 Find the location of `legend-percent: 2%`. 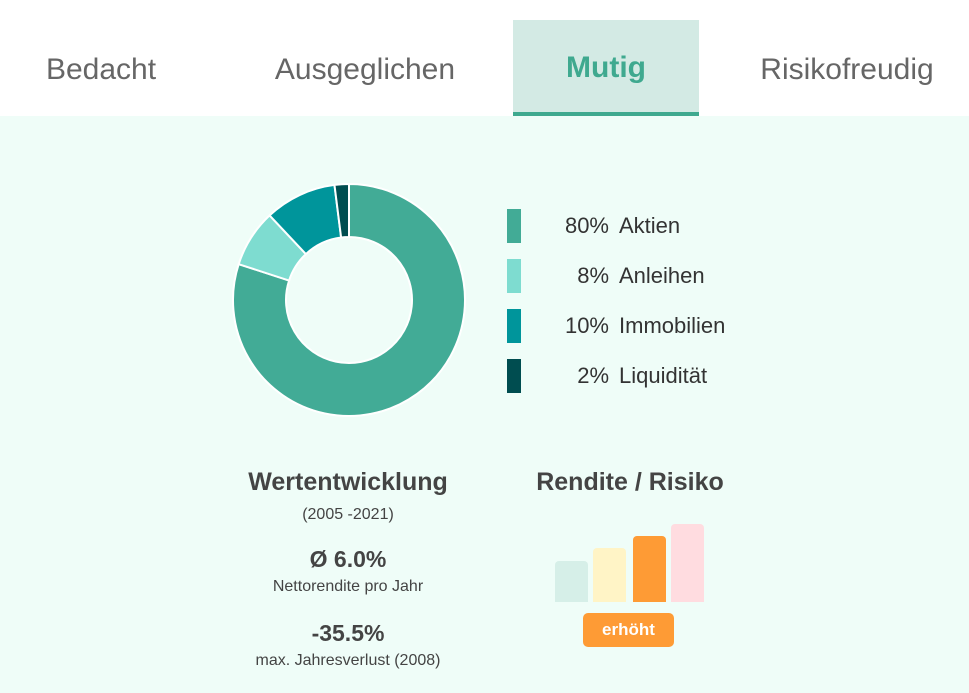

legend-percent: 2% is located at coordinates (593, 375).